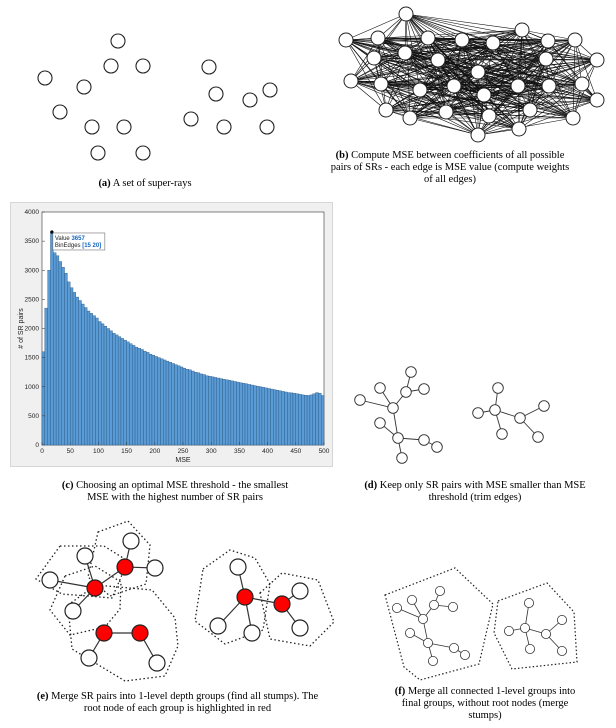 The image size is (616, 728). Describe the element at coordinates (267, 451) in the screenshot. I see `x-tick-label: 400` at that location.